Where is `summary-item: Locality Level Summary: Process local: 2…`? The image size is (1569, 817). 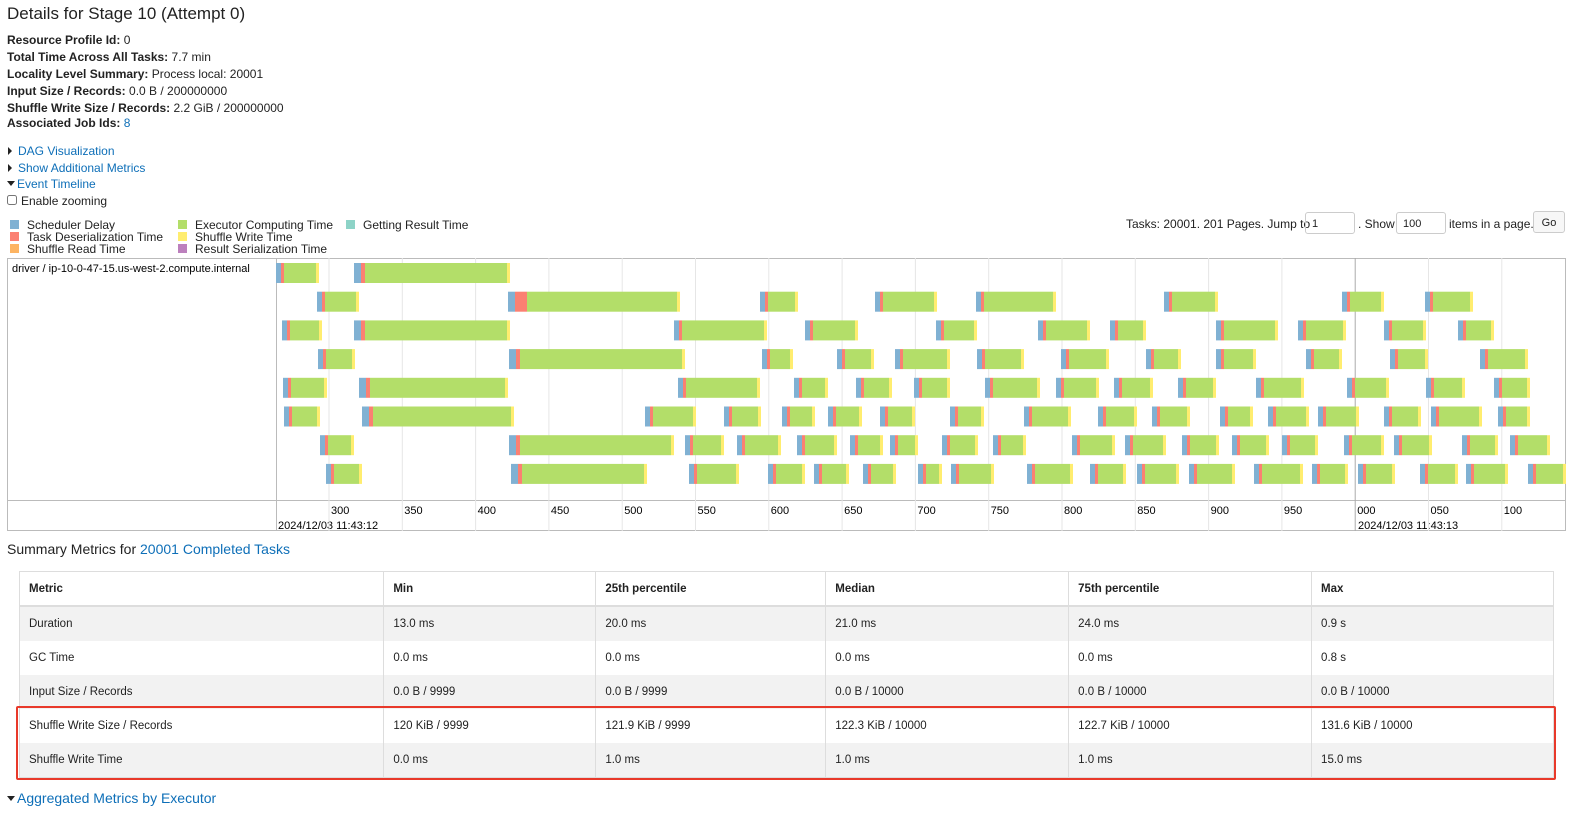
summary-item: Locality Level Summary: Process local: 2… is located at coordinates (145, 74).